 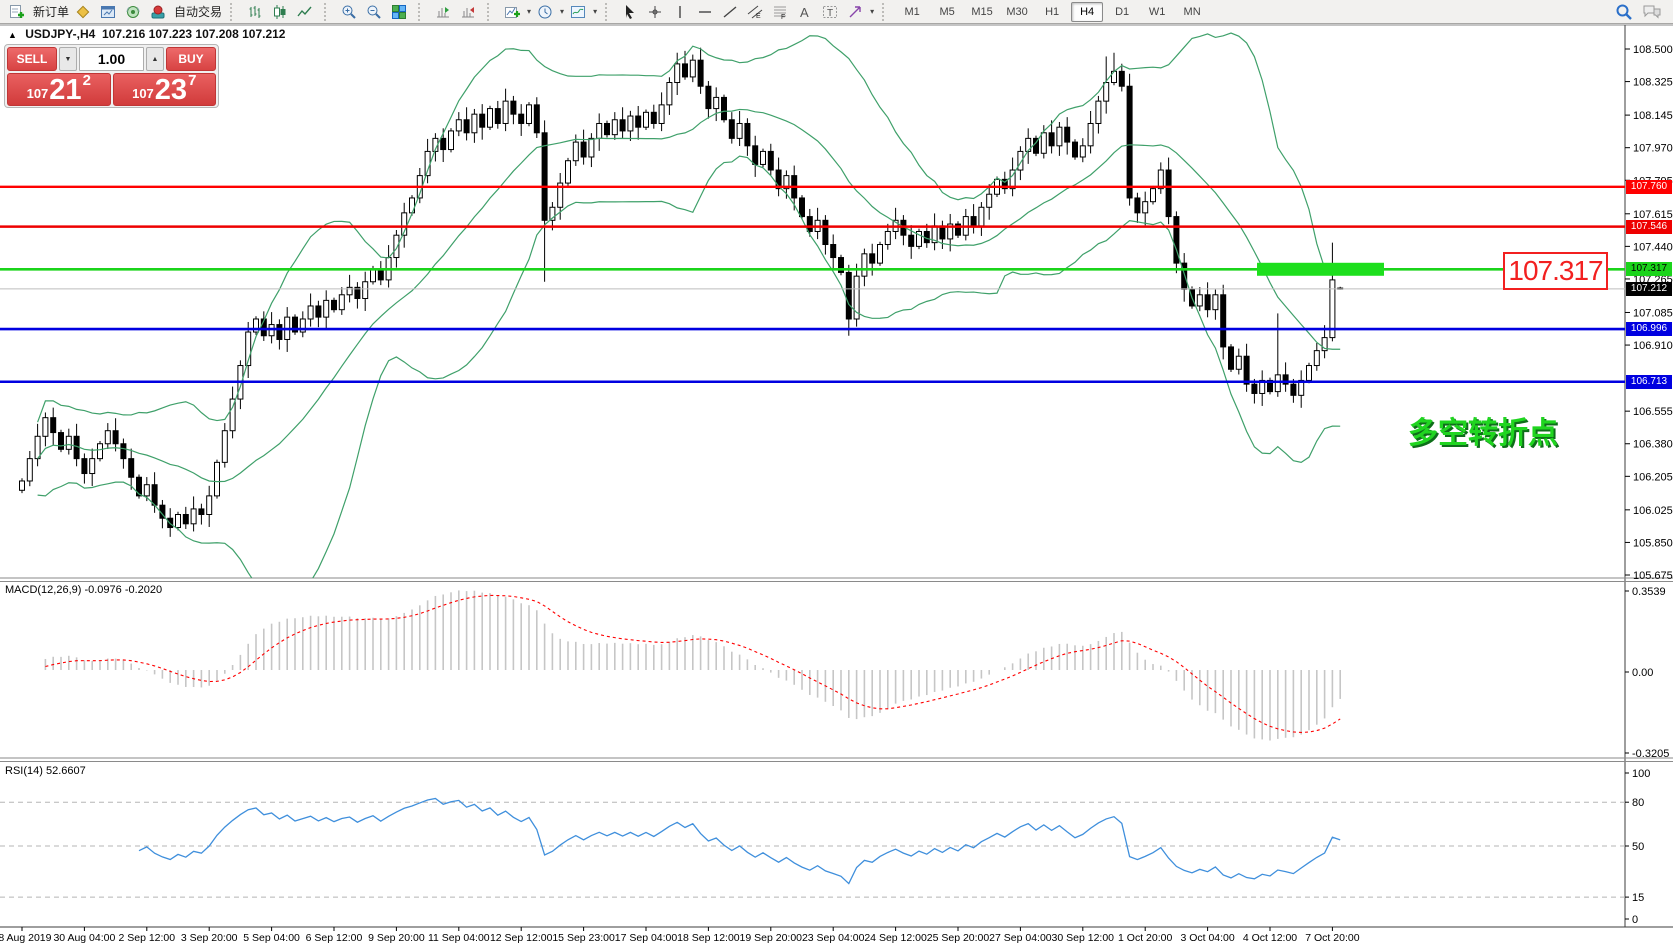 I want to click on buy-price-pip: 7, so click(x=192, y=80).